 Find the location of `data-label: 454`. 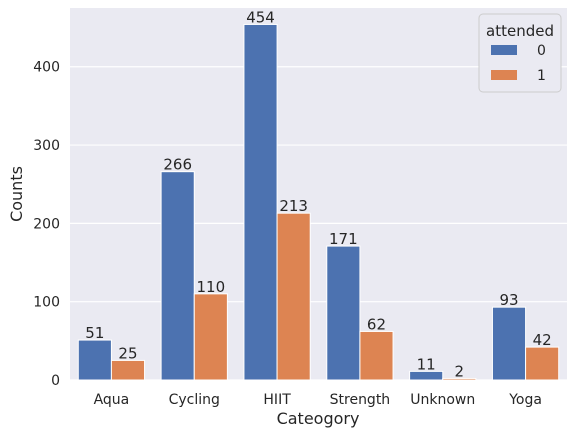

data-label: 454 is located at coordinates (260, 17).